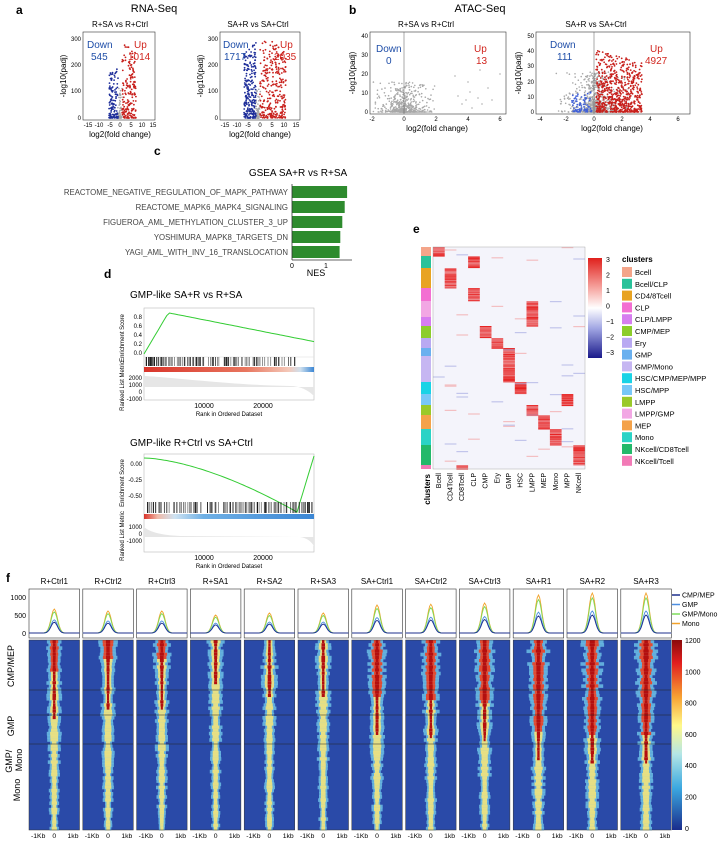 The height and width of the screenshot is (841, 722). I want to click on y-tick: 0.2, so click(138, 345).